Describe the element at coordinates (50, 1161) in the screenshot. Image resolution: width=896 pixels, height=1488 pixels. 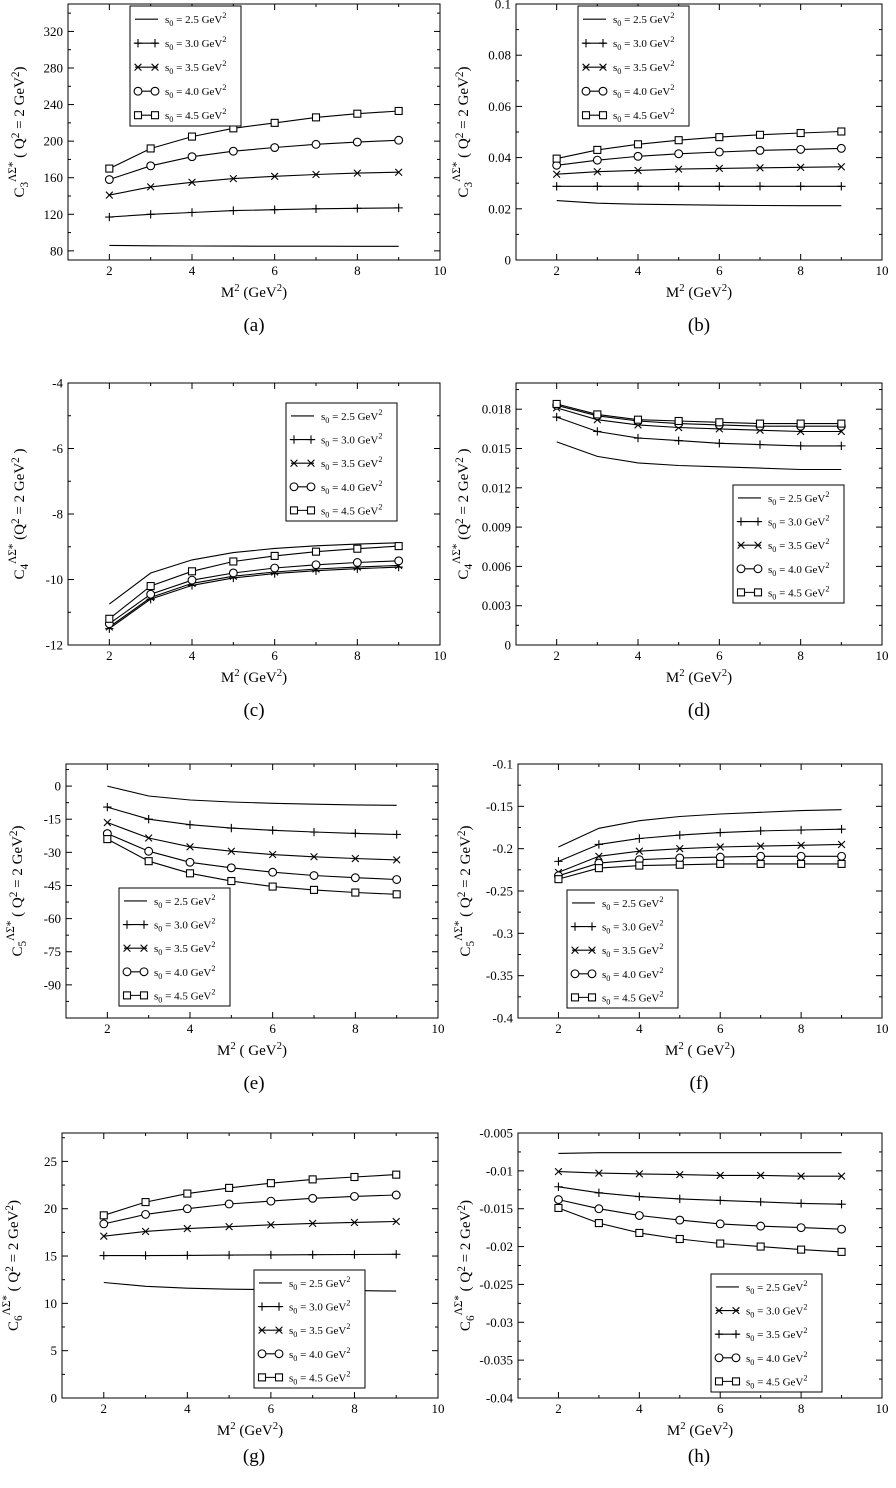
I see `y-tick-label: 25` at that location.